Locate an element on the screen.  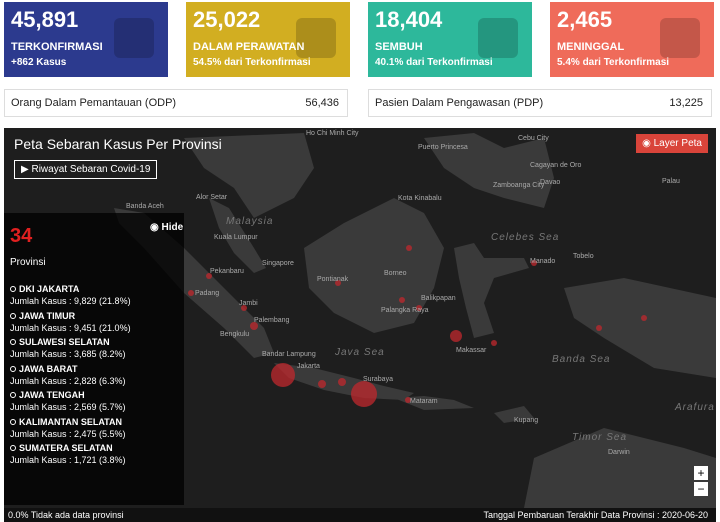
place-label: Kota Kinabalu is located at coordinates (420, 198).